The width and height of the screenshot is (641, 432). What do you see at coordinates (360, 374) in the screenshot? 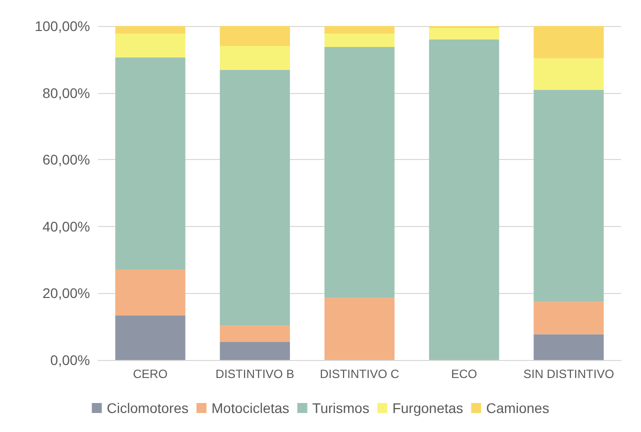
I see `x-tick-label: DISTINTIVO C` at bounding box center [360, 374].